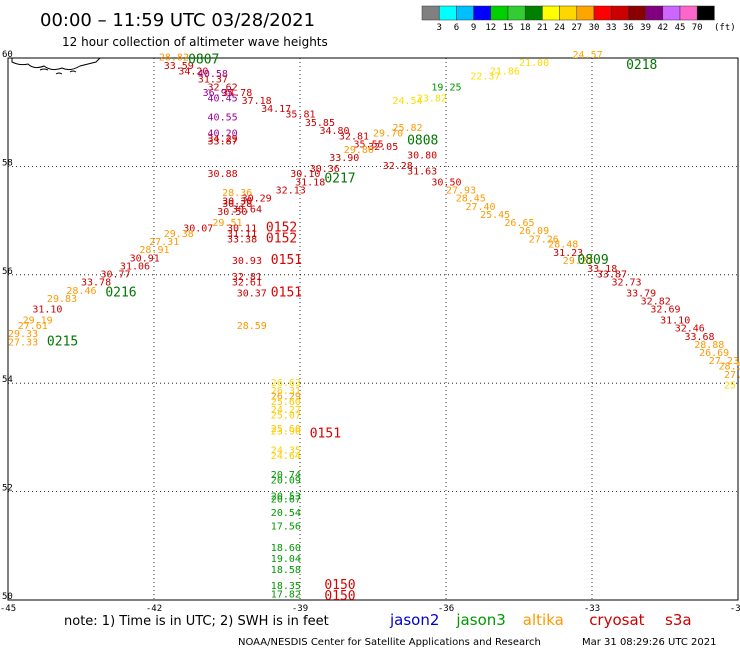 The height and width of the screenshot is (650, 740). I want to click on legend-item-altika: altika, so click(543, 620).